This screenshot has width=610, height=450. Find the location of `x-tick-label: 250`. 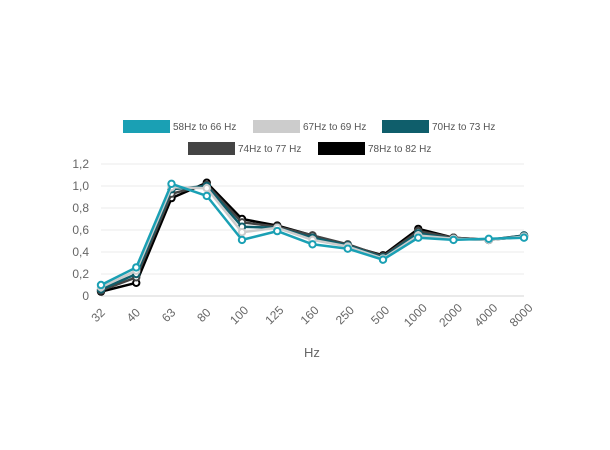

x-tick-label: 250 is located at coordinates (345, 315).